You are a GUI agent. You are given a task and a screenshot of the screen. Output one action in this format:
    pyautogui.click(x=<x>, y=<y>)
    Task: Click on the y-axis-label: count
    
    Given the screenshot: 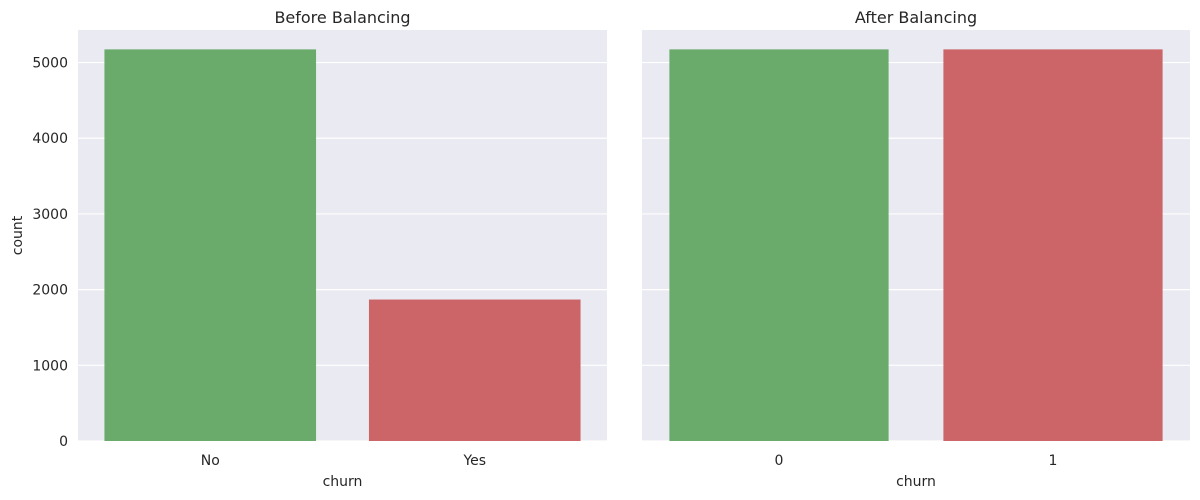 What is the action you would take?
    pyautogui.click(x=18, y=235)
    